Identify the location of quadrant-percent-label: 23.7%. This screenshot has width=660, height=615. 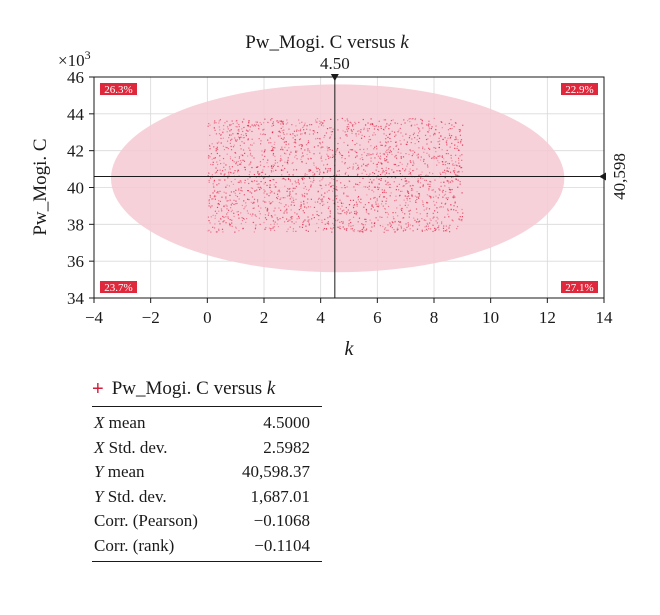
(118, 288).